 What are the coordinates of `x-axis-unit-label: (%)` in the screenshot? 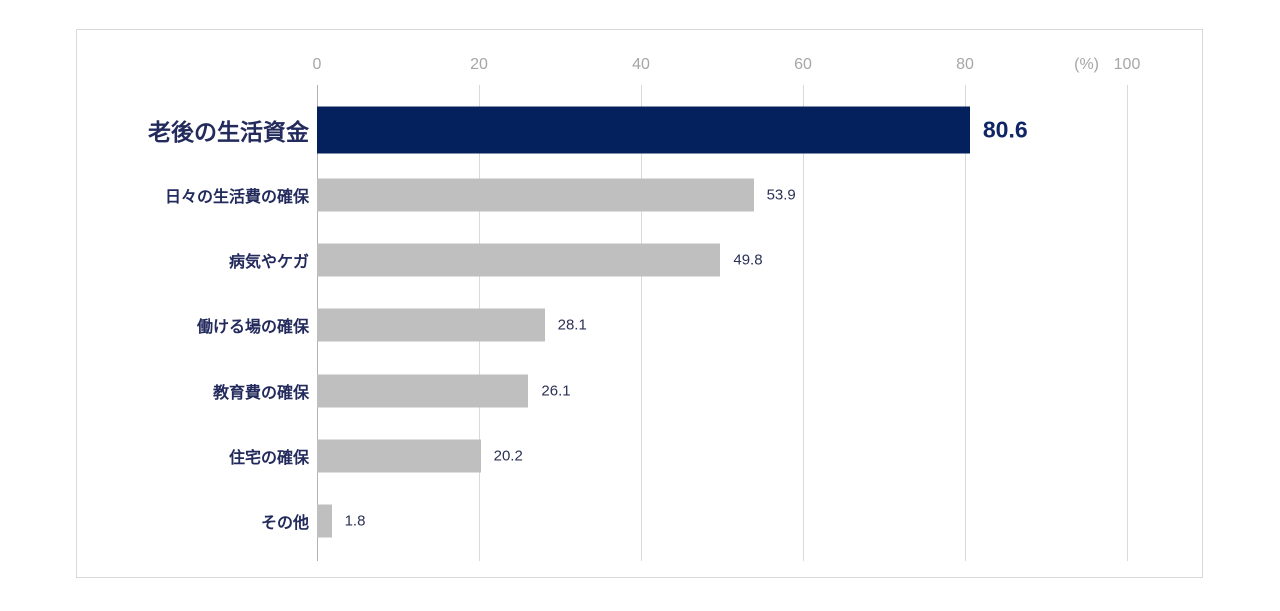 It's located at (1086, 64).